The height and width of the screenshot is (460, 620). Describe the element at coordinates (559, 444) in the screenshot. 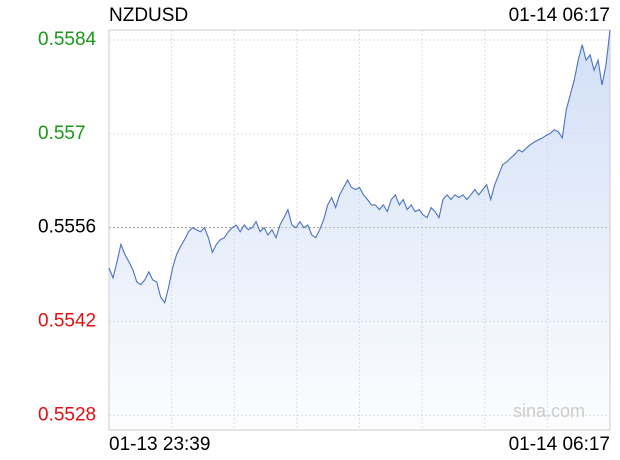

I see `x-tick-label: 01-14 06:17` at that location.